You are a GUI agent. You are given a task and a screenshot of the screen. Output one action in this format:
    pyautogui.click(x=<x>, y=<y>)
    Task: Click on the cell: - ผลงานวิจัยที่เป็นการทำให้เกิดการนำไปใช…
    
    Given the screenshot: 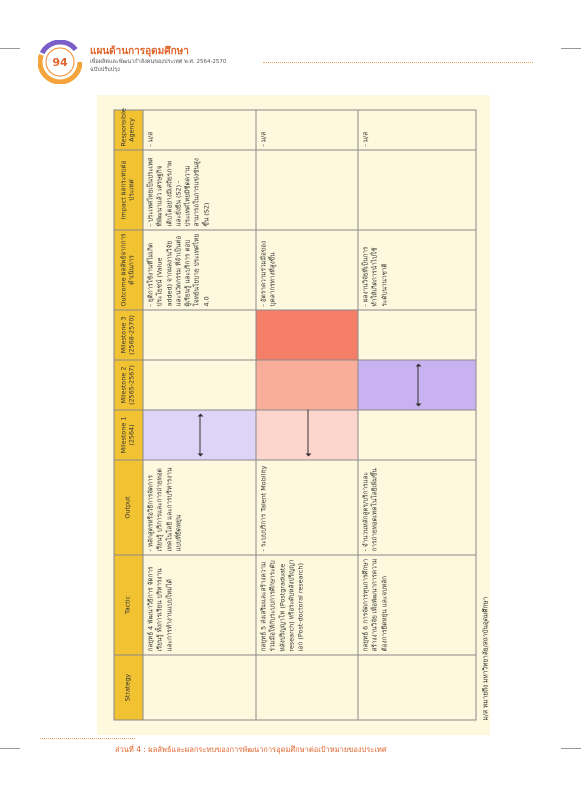 What is the action you would take?
    pyautogui.click(x=416, y=269)
    